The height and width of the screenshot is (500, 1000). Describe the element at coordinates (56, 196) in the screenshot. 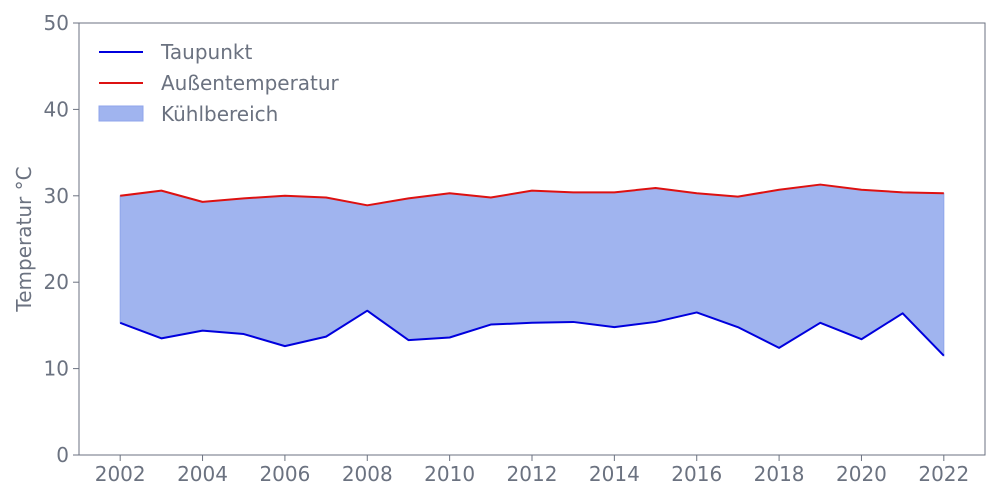

I see `y-tick-label: 30` at that location.